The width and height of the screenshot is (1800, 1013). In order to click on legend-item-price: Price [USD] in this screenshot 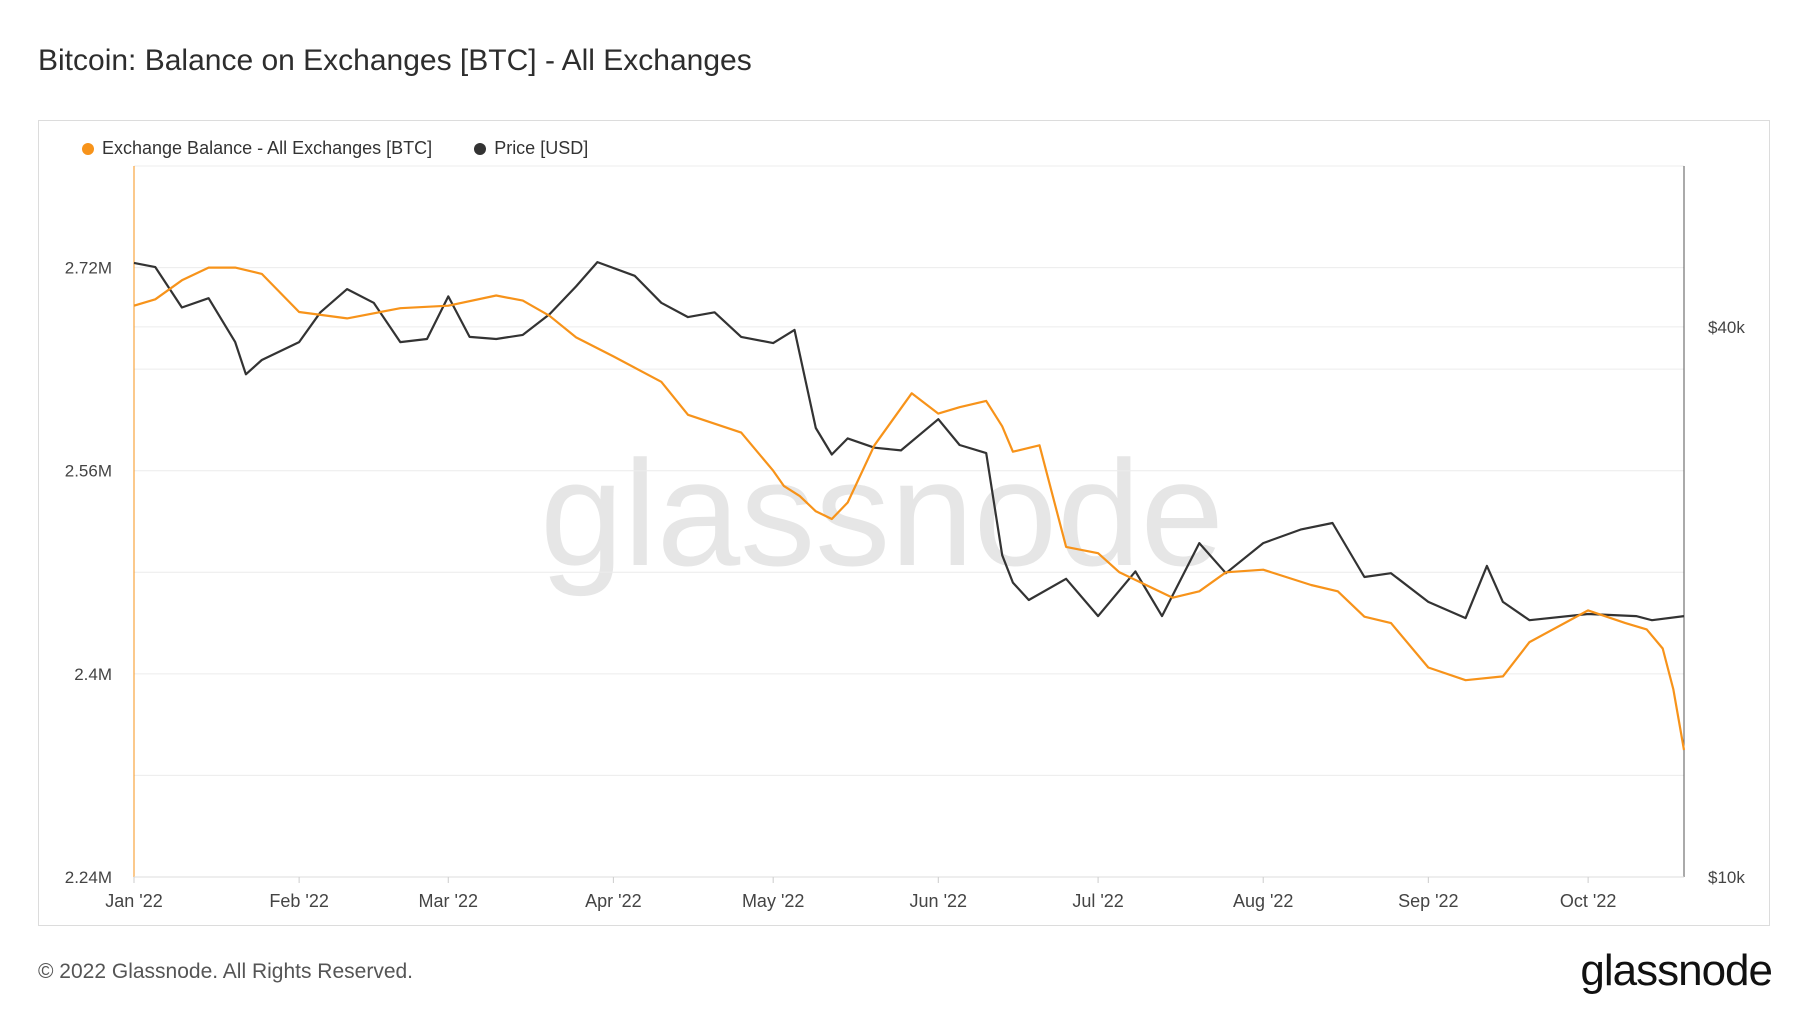, I will do `click(531, 148)`.